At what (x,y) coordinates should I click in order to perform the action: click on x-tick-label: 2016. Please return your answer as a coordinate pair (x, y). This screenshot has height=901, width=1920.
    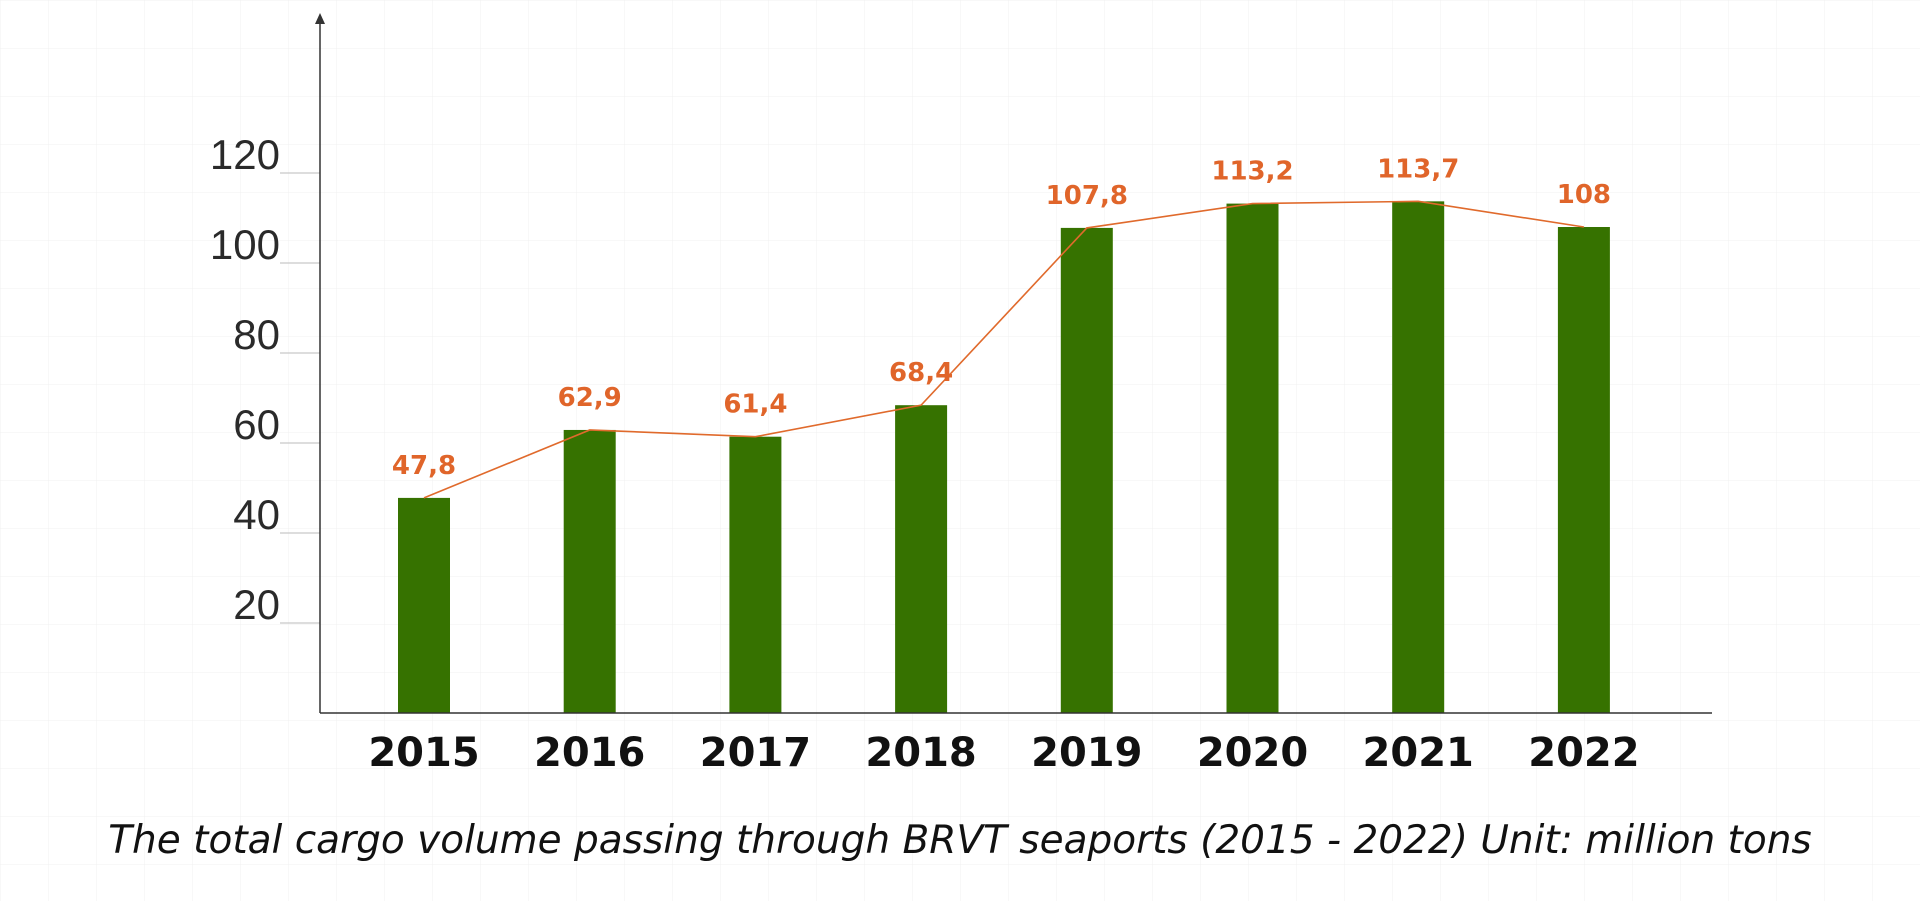
    Looking at the image, I should click on (589, 753).